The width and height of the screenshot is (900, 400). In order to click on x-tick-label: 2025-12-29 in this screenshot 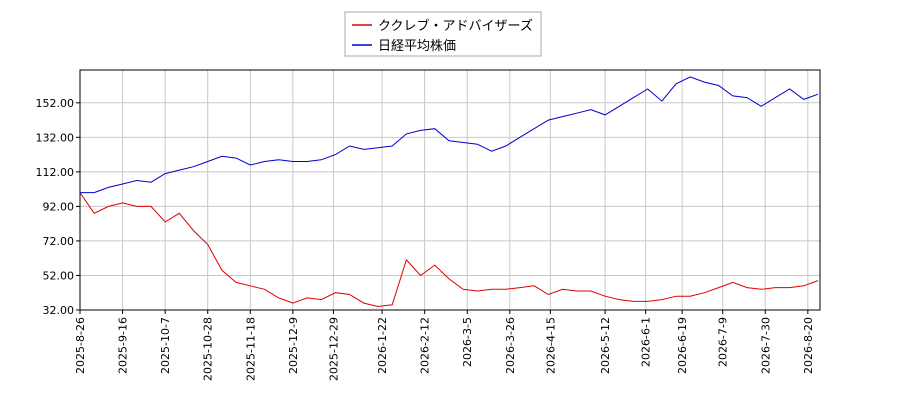, I will do `click(333, 349)`.